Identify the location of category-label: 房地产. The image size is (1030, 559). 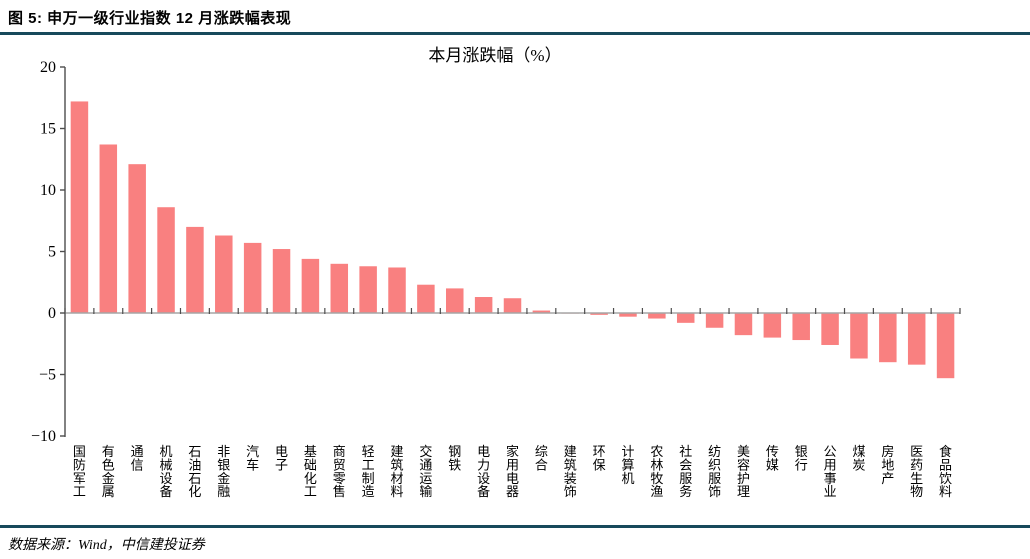
(887, 465).